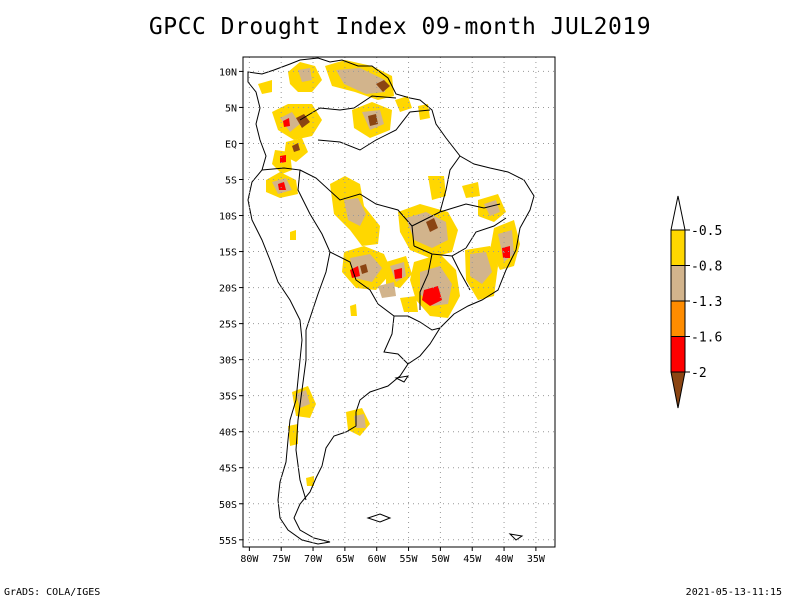 The image size is (800, 600). I want to click on lat-tick-label: 10N, so click(228, 72).